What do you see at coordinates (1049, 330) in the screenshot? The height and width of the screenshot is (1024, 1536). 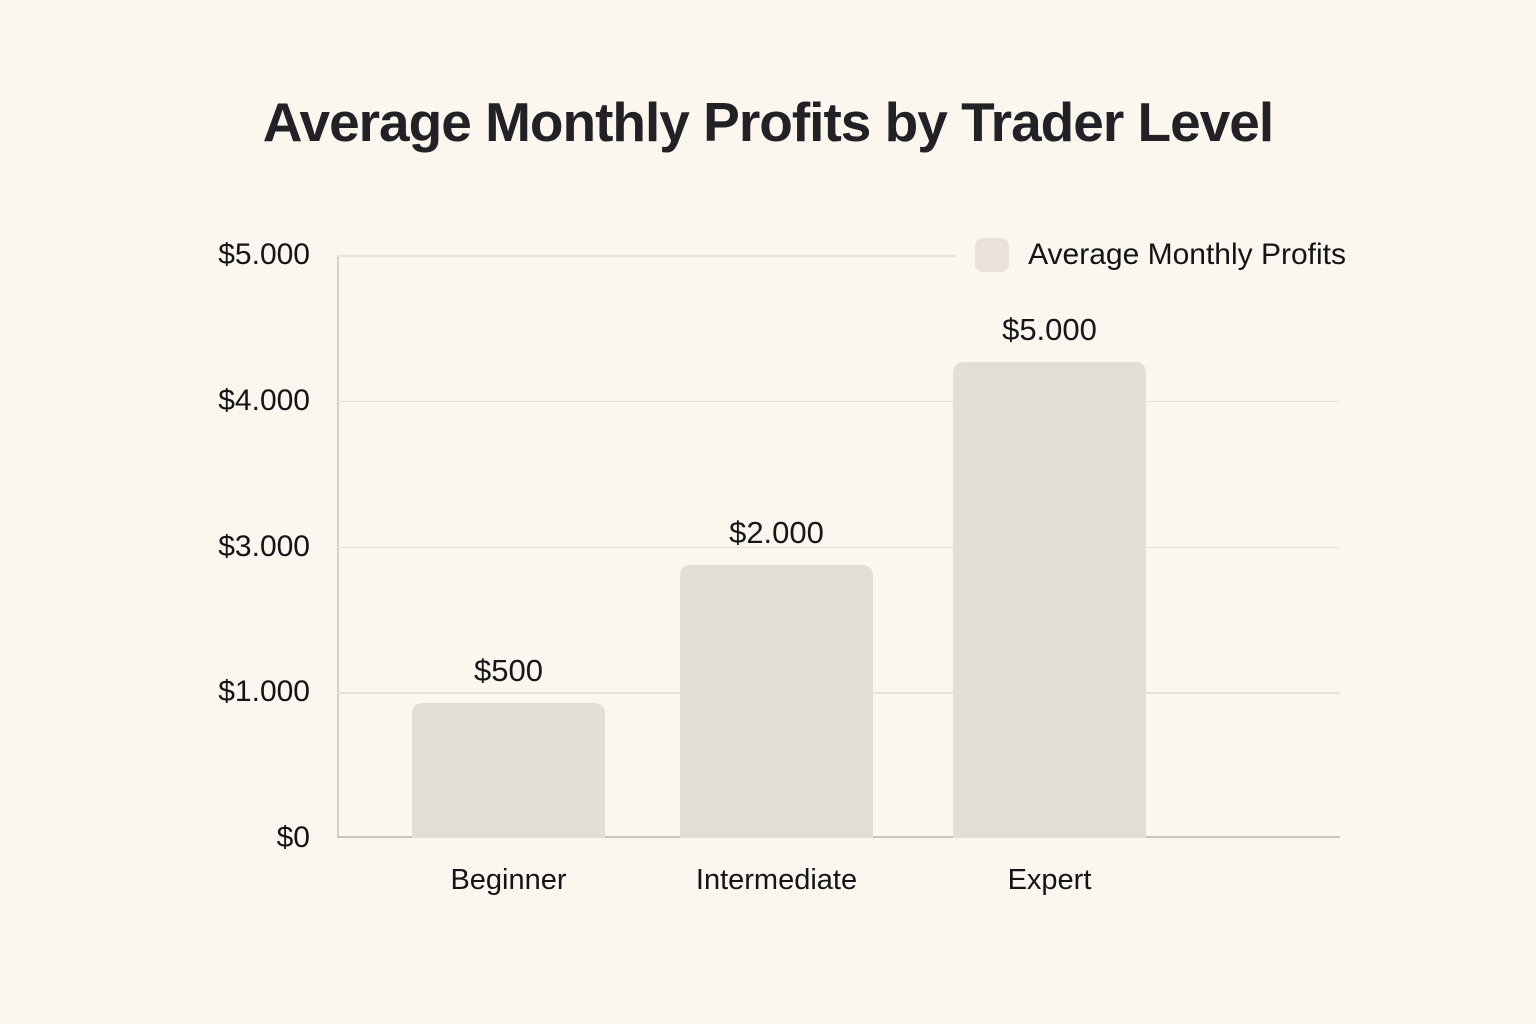 I see `bar-value-label: $5.000` at bounding box center [1049, 330].